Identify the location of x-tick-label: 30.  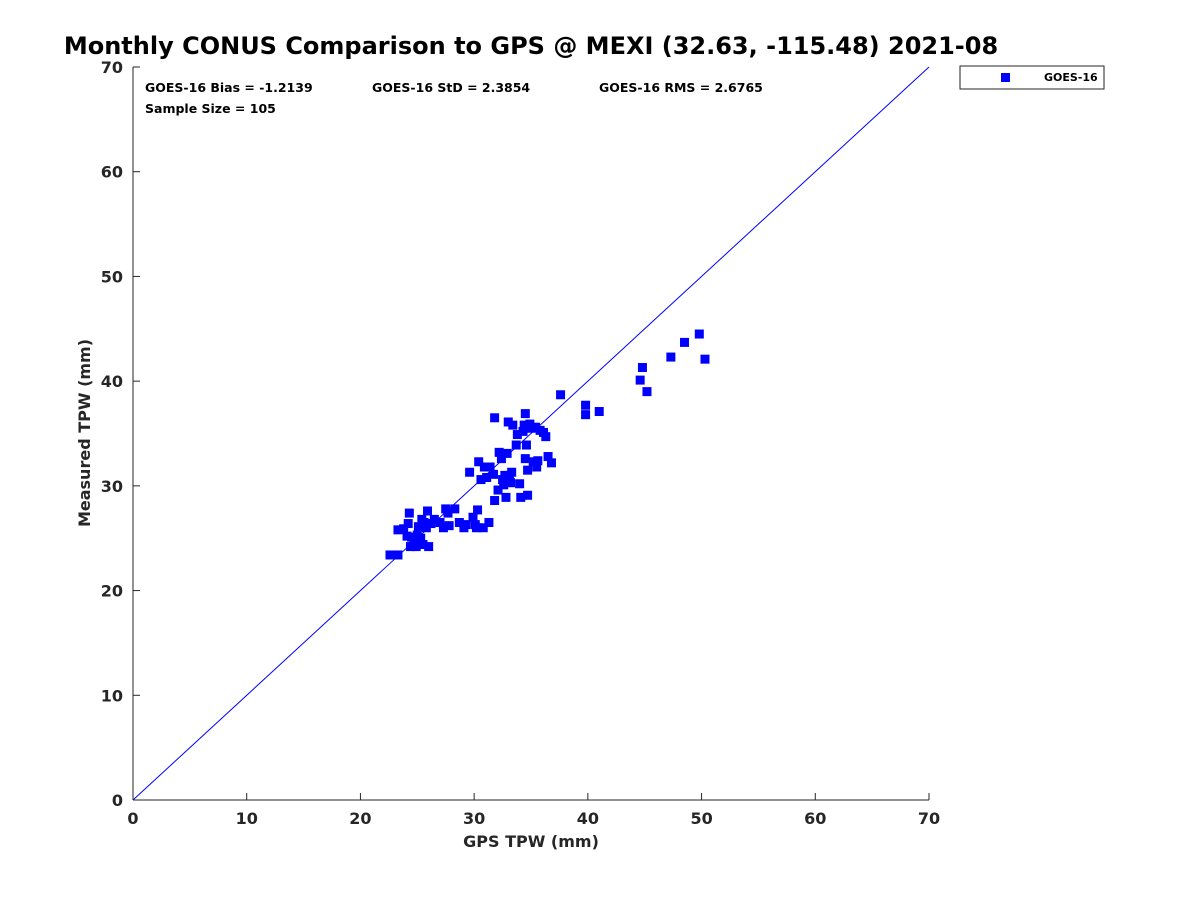
(474, 818).